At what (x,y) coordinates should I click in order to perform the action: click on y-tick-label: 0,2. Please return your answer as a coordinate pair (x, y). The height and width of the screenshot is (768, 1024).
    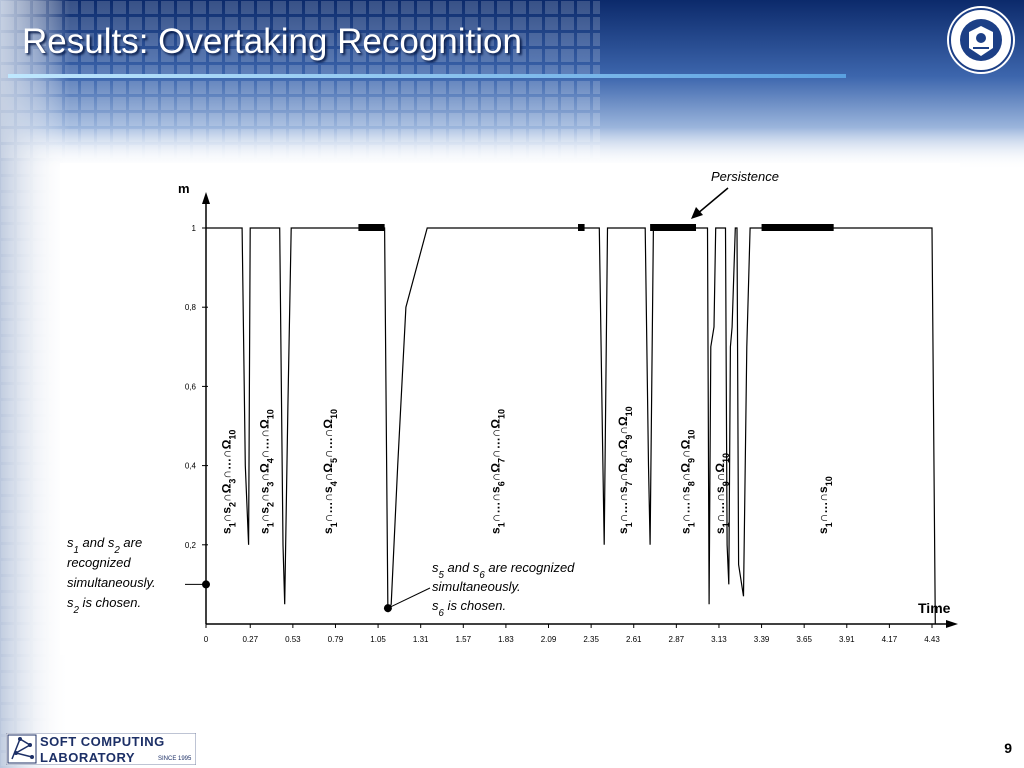
    Looking at the image, I should click on (191, 545).